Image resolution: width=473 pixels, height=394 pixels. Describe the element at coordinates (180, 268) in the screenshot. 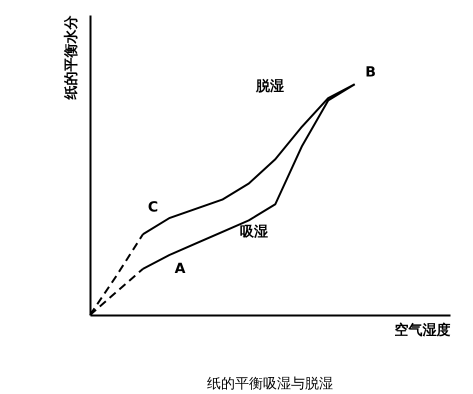

I see `annotation: A` at that location.